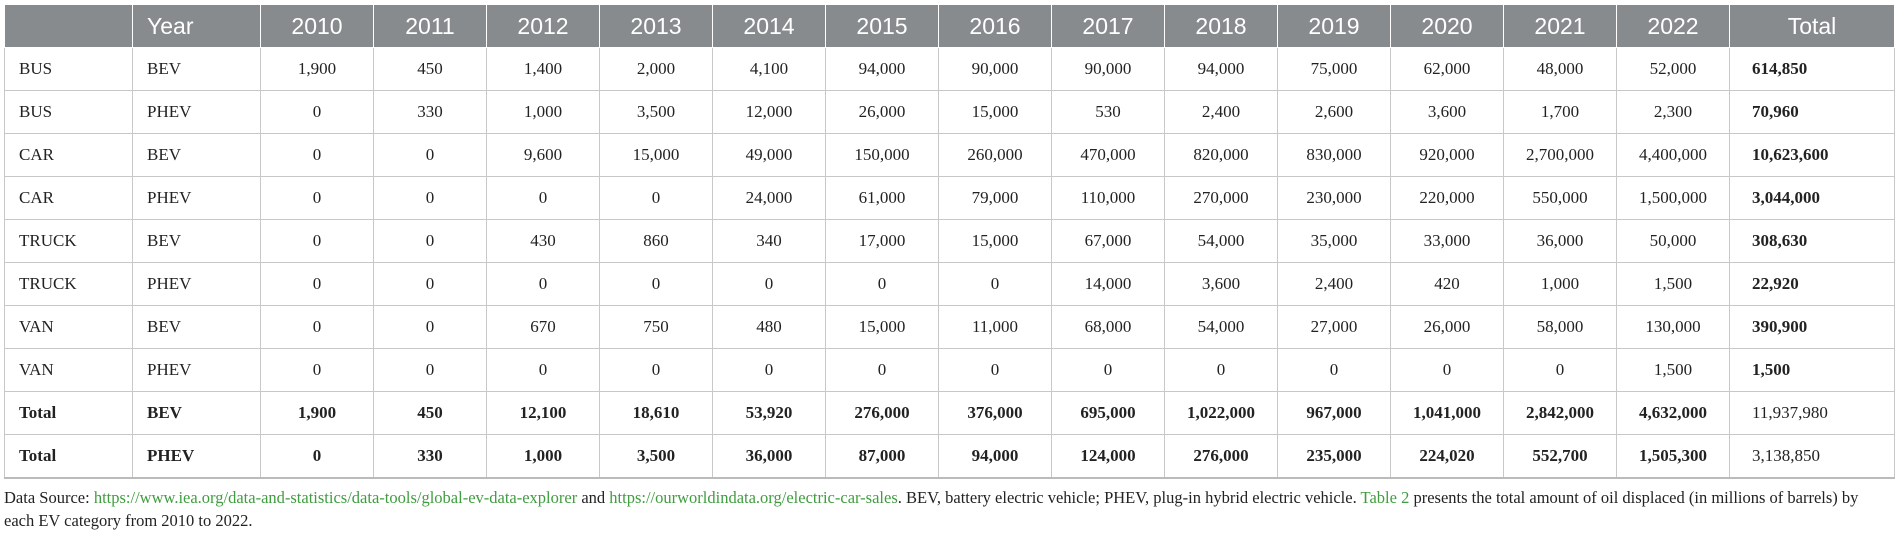 The image size is (1900, 539). What do you see at coordinates (1812, 284) in the screenshot?
I see `total-cell: 22,920` at bounding box center [1812, 284].